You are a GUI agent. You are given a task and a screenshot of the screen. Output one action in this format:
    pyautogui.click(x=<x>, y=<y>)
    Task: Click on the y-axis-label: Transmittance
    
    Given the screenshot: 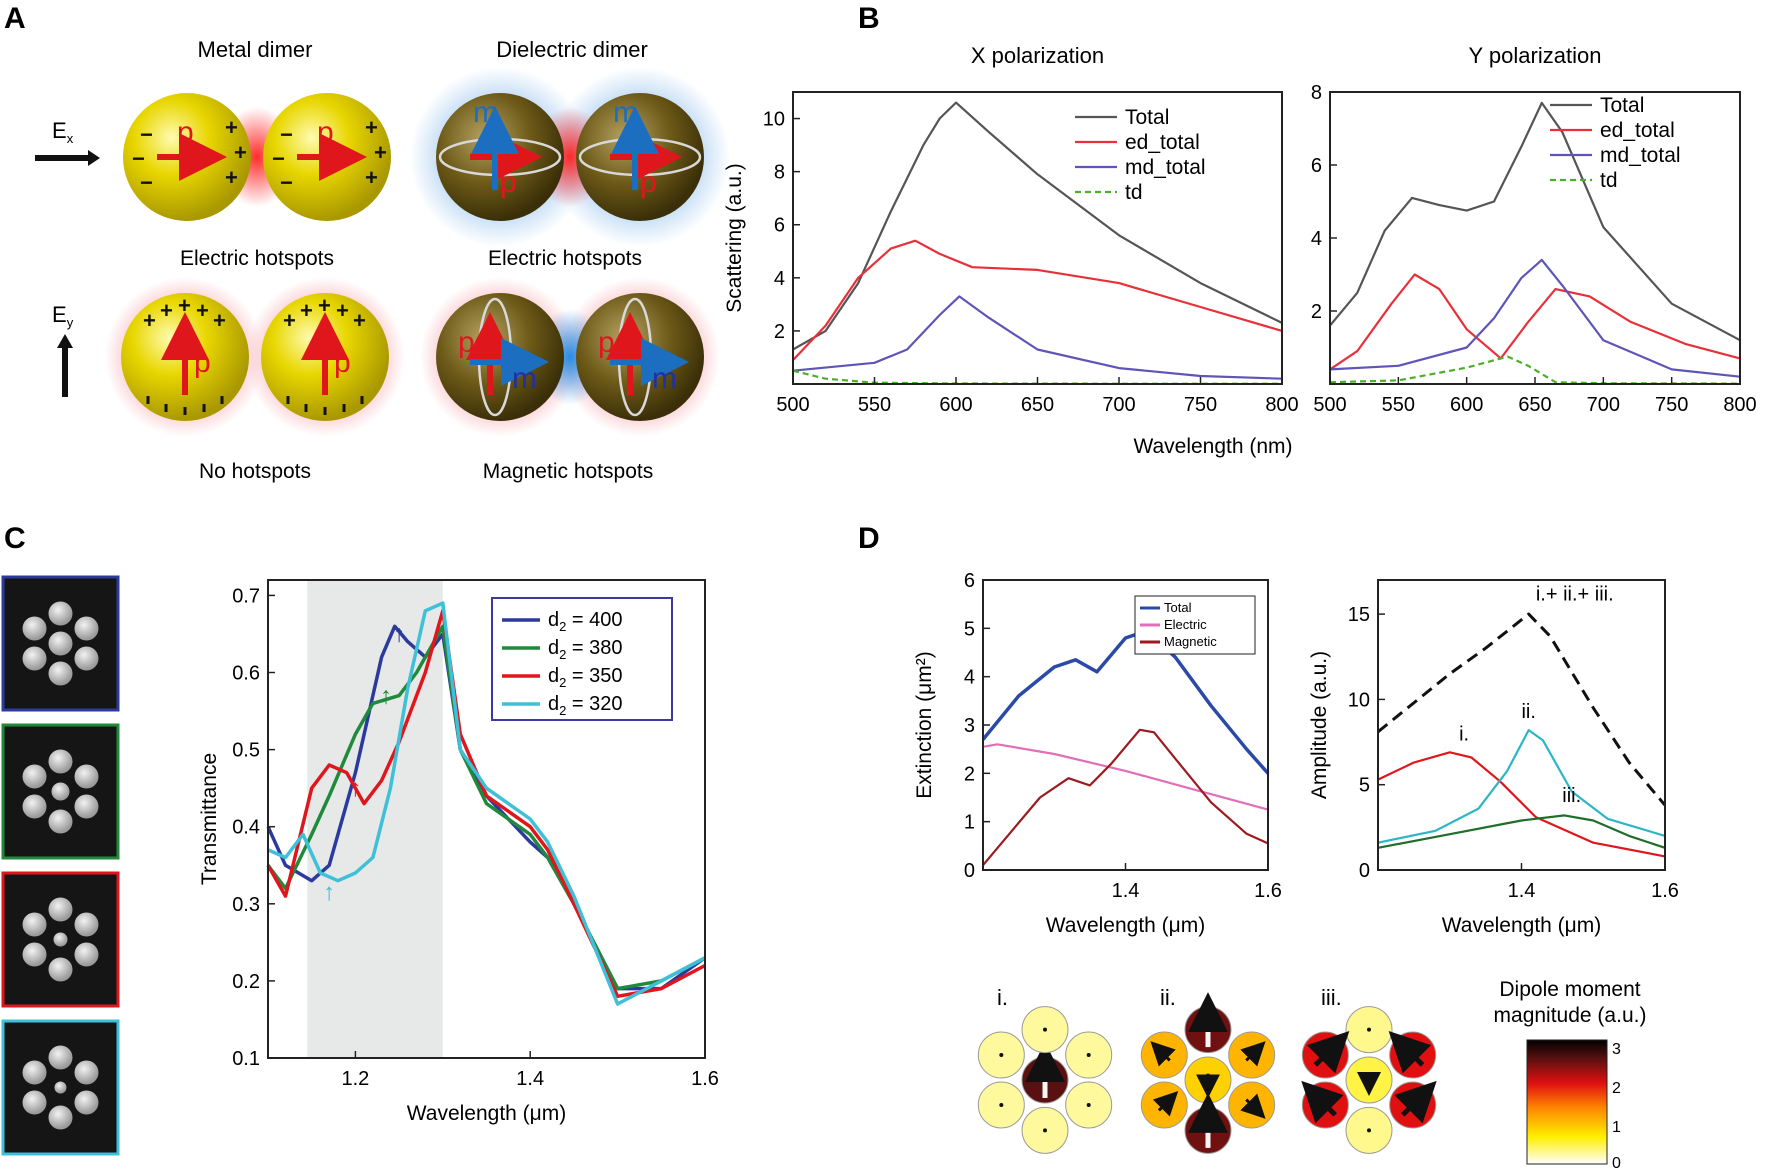 What is the action you would take?
    pyautogui.click(x=209, y=819)
    